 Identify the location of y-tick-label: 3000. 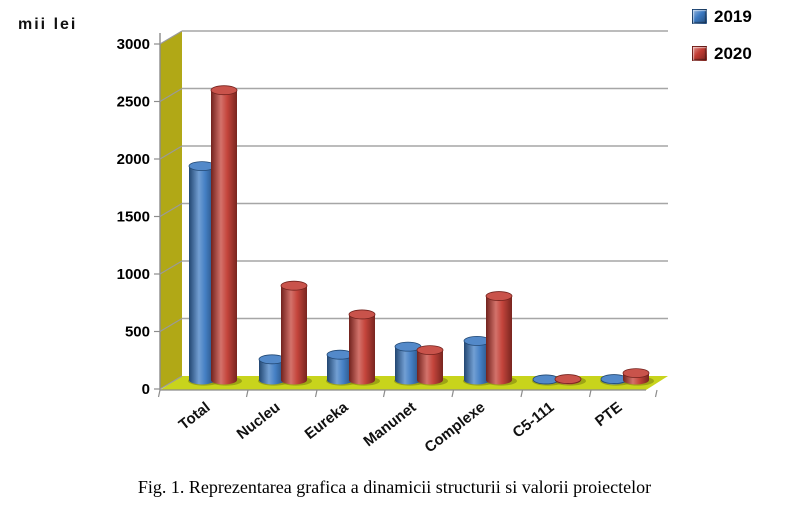
(133, 44).